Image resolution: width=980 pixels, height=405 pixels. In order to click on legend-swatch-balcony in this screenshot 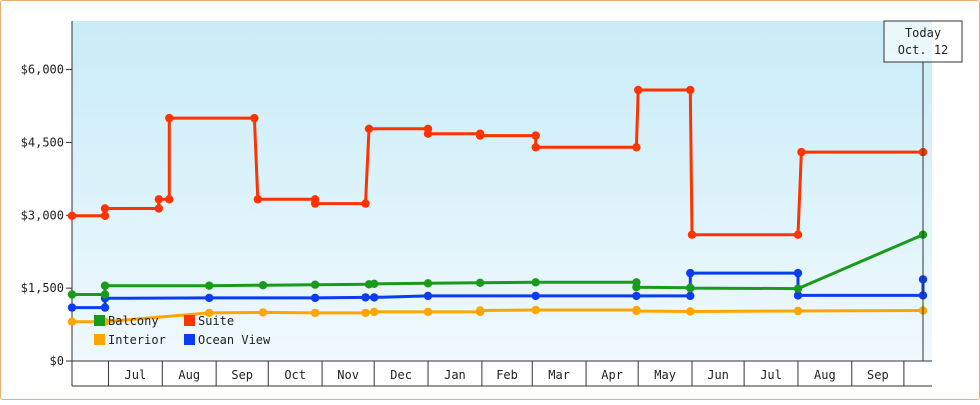, I will do `click(99, 320)`.